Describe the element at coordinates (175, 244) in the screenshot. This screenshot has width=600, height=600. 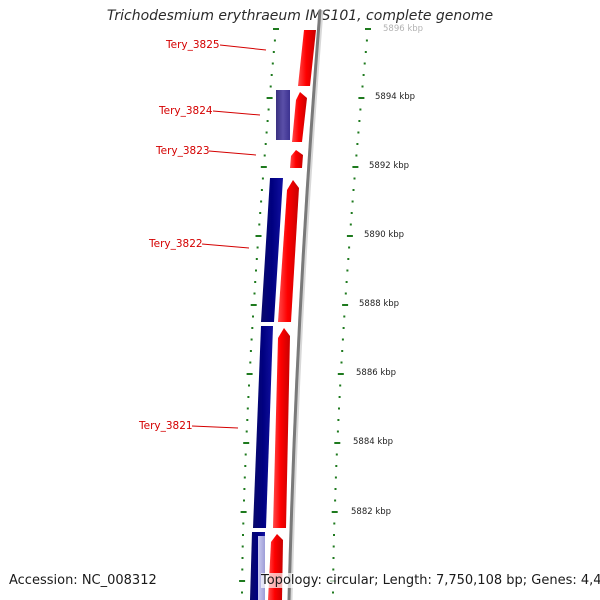
I see `gene-label-tery-3822: Tery_3822` at that location.